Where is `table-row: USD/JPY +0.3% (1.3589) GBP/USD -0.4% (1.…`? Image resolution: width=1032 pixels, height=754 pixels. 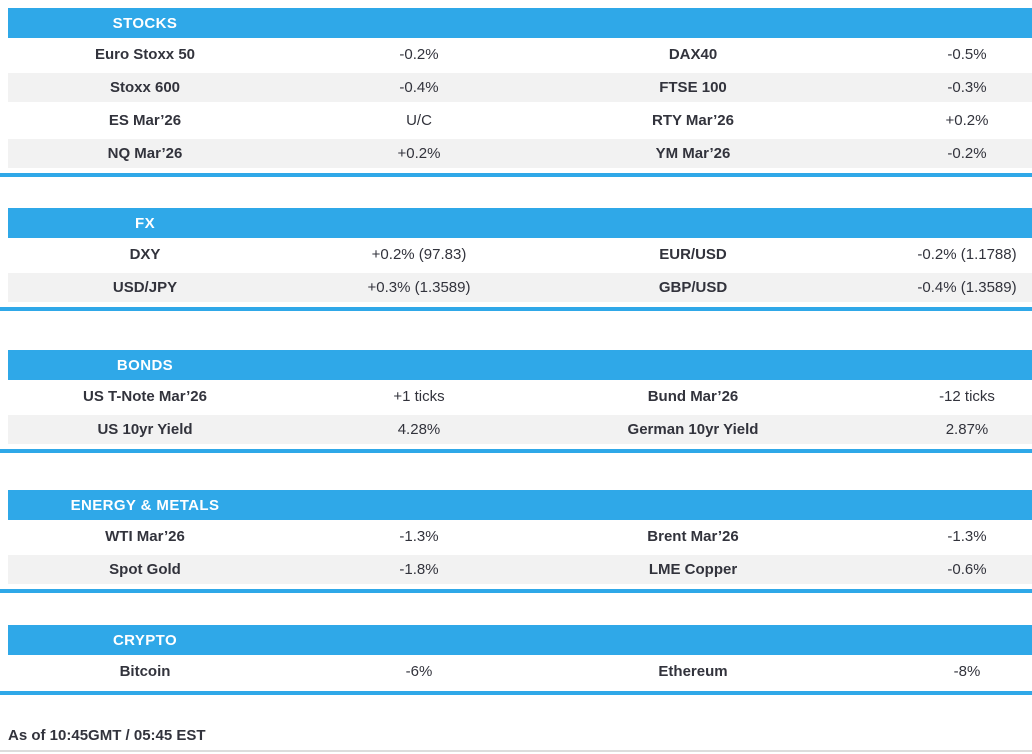 table-row: USD/JPY +0.3% (1.3589) GBP/USD -0.4% (1.… is located at coordinates (520, 287).